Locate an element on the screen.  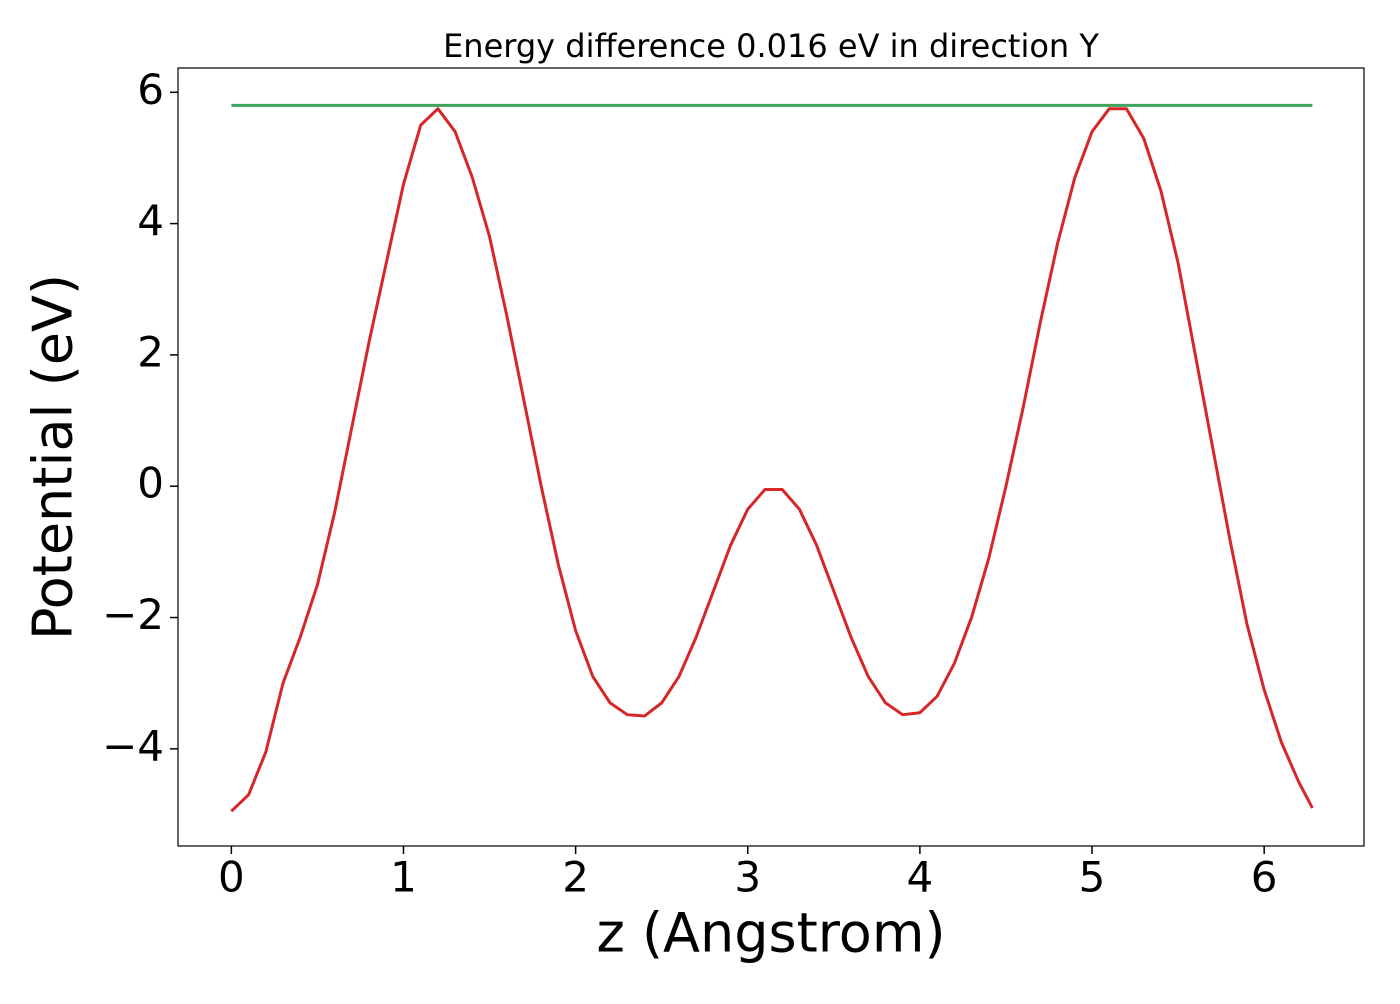
x-tick-label: 3 is located at coordinates (747, 877).